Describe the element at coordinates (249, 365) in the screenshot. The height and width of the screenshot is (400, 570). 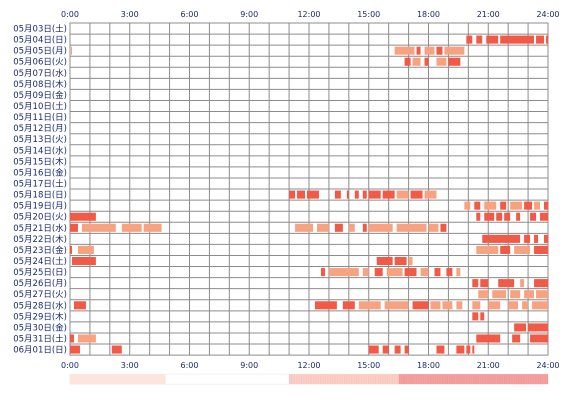
I see `x-tick-label: 9:00` at that location.